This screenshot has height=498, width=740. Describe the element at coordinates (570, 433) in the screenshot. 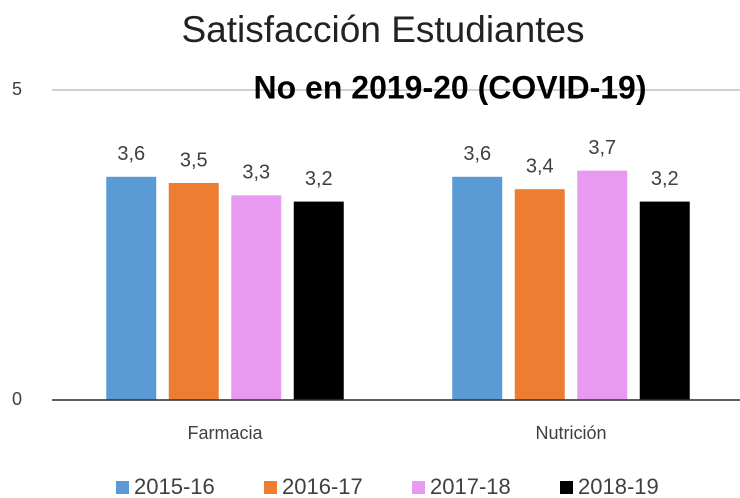

I see `x-tick-label: Nutrición` at that location.